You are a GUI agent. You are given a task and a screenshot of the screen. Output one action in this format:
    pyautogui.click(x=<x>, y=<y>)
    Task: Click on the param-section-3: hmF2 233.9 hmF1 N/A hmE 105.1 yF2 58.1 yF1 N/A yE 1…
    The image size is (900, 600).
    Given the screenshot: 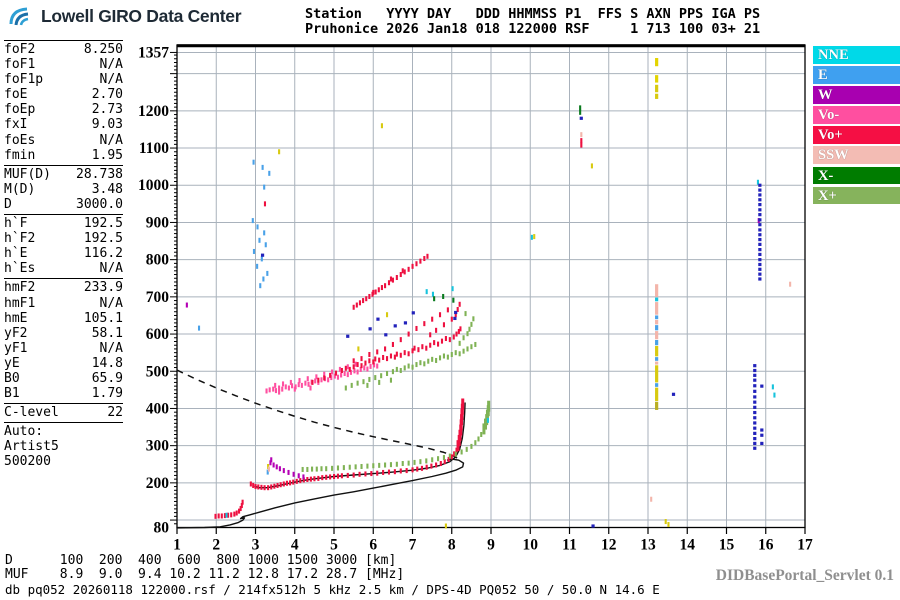 What is the action you would take?
    pyautogui.click(x=63, y=340)
    